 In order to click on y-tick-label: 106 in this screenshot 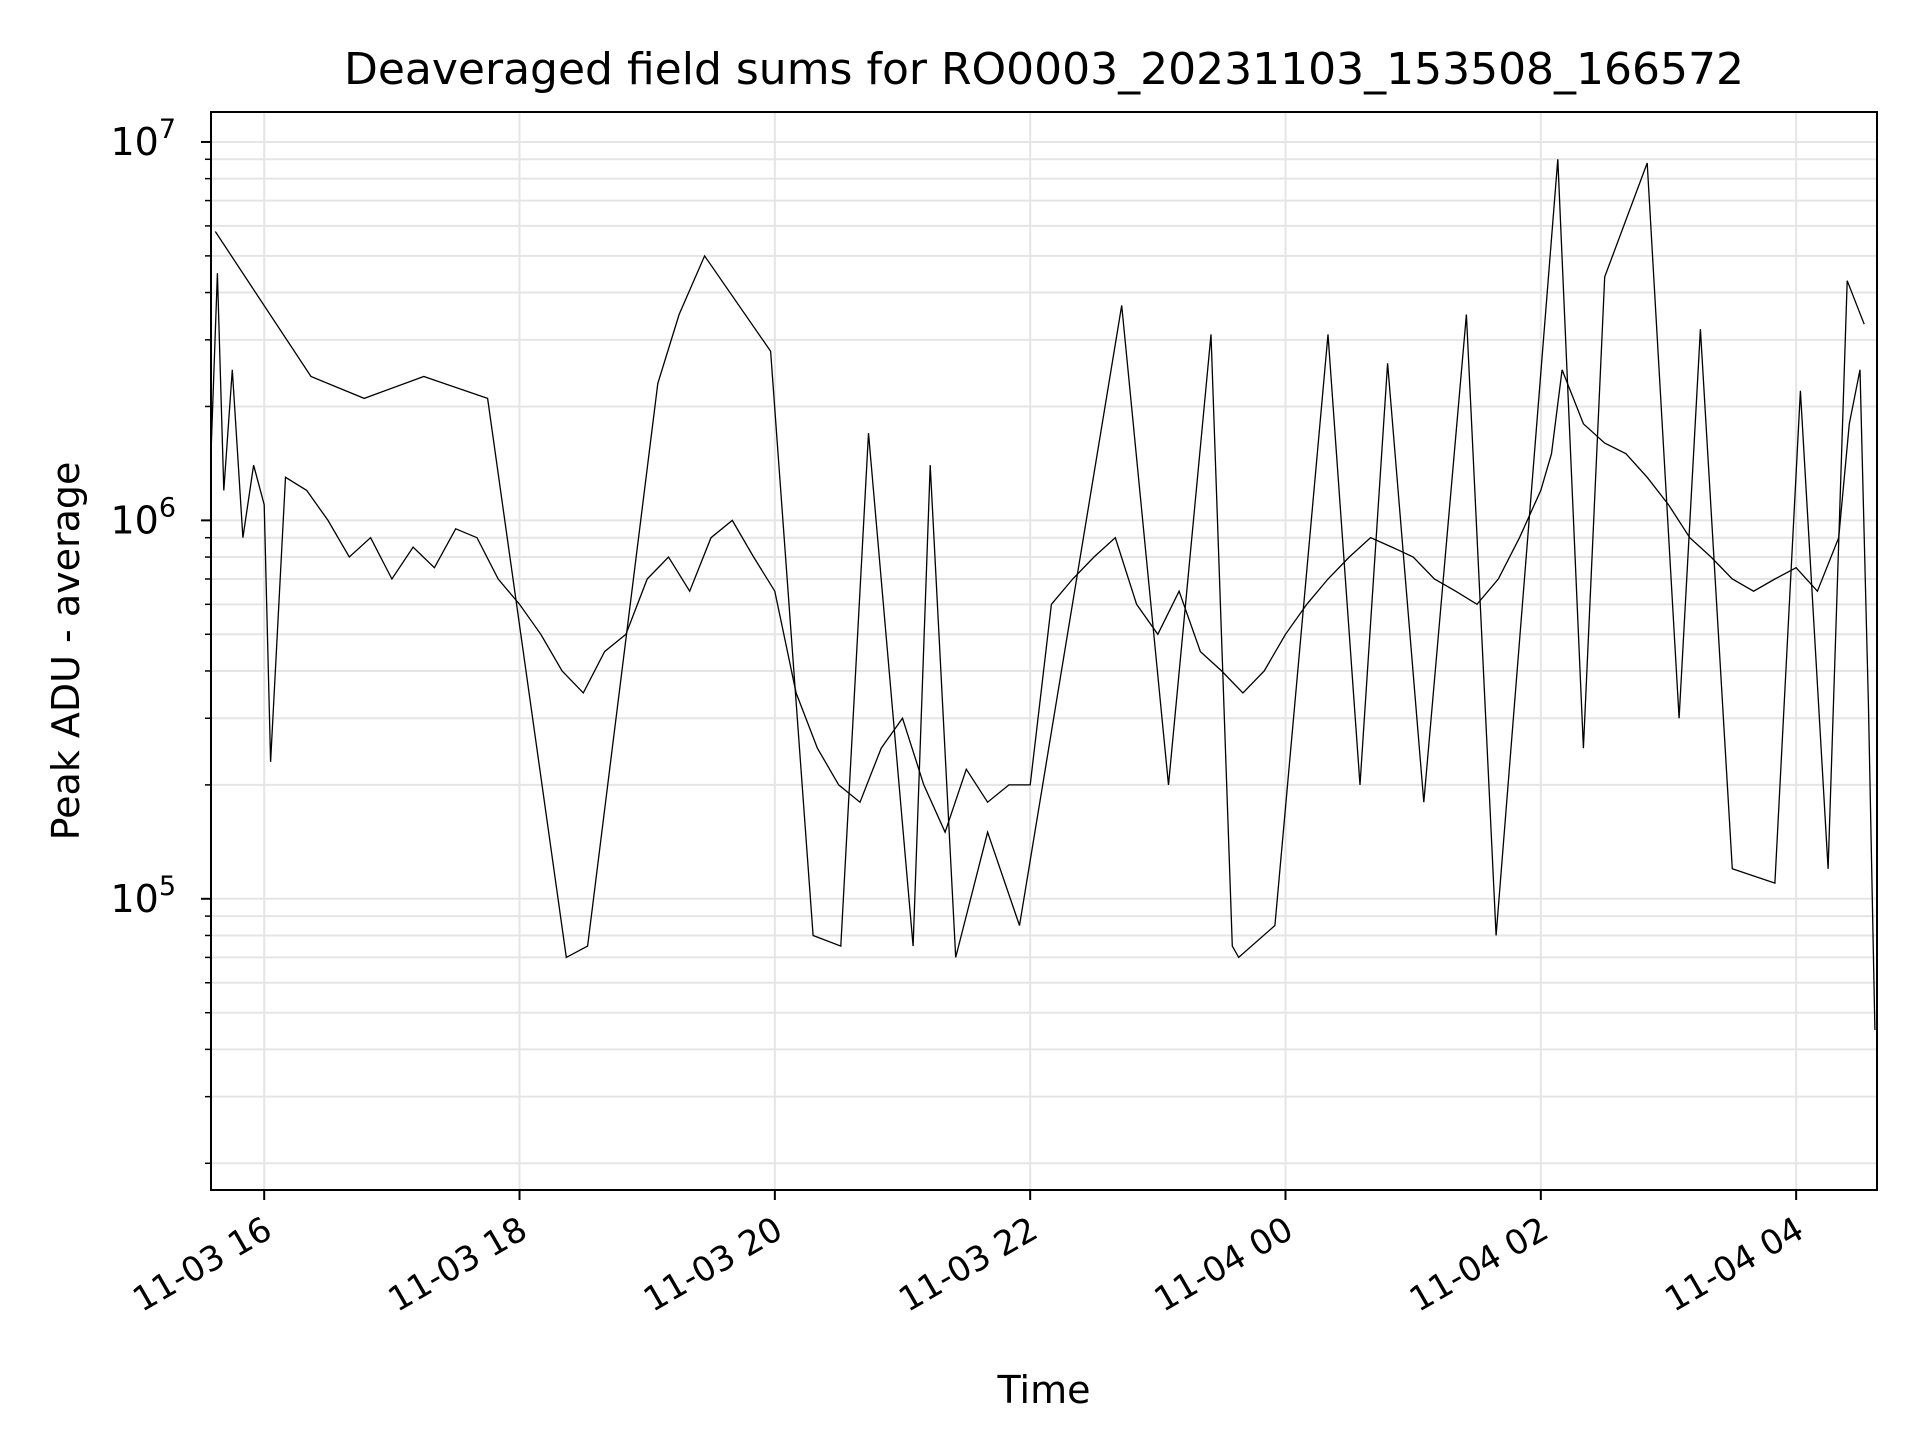, I will do `click(143, 517)`.